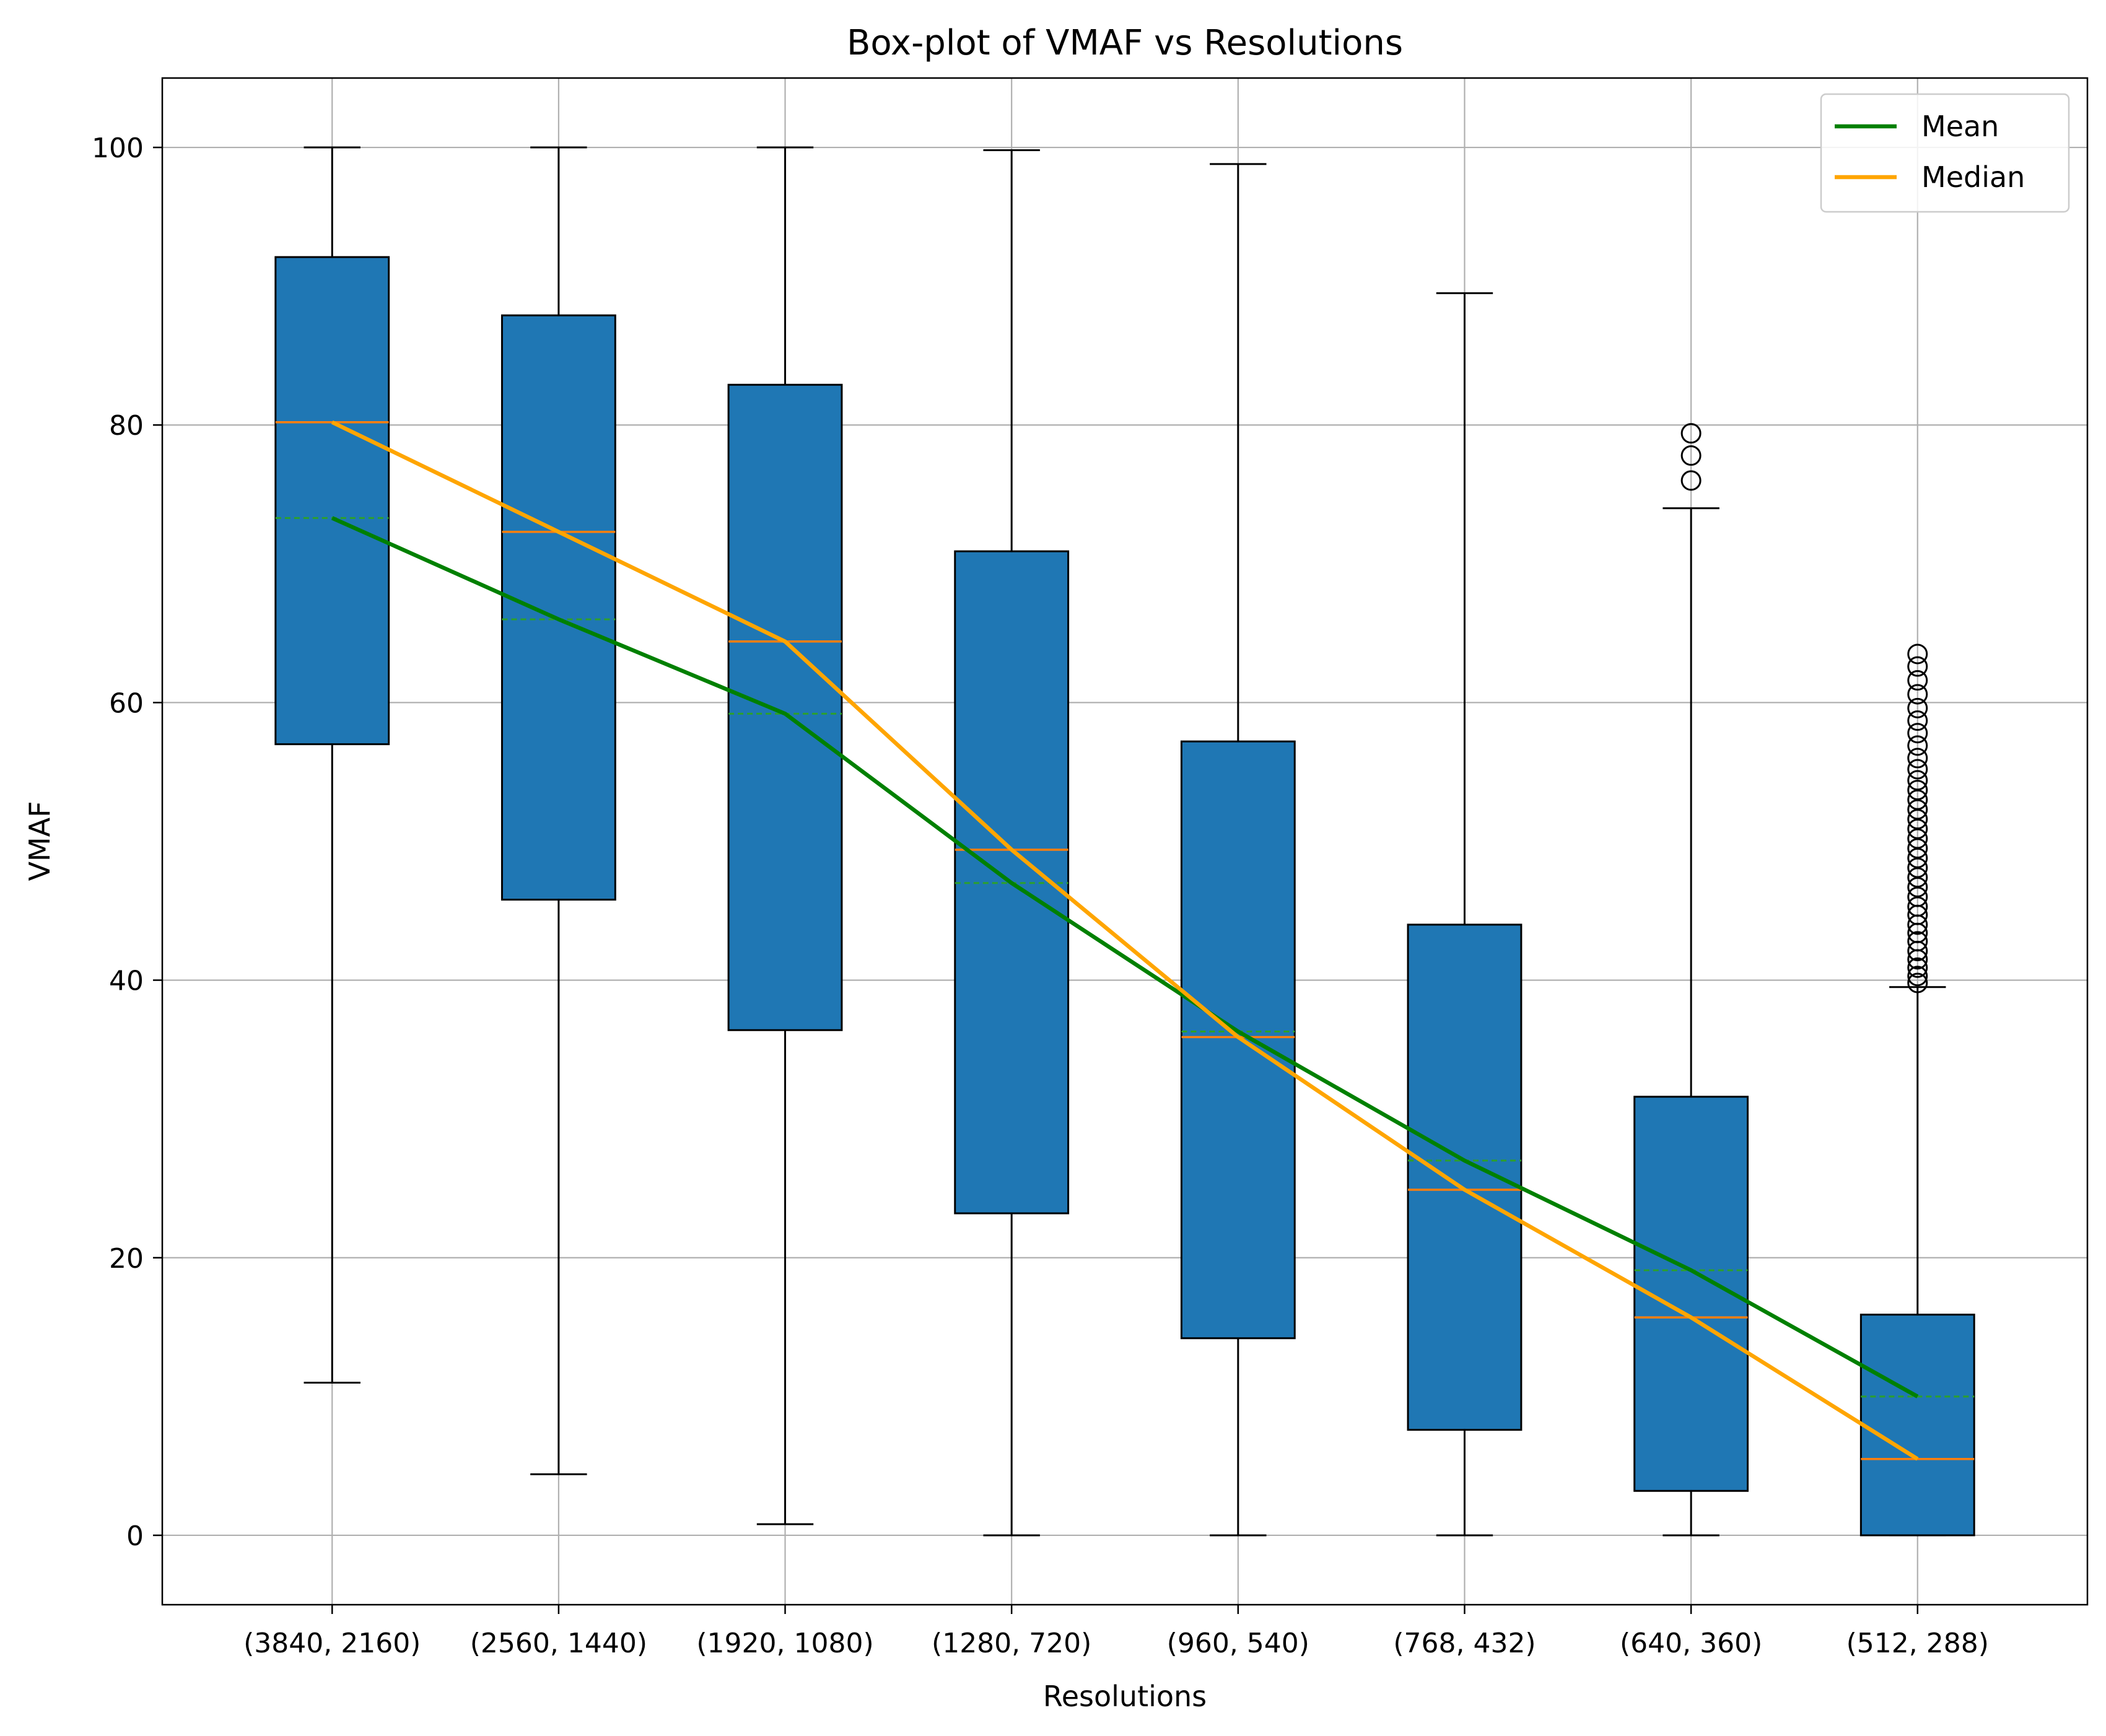 The height and width of the screenshot is (1736, 2106). What do you see at coordinates (118, 148) in the screenshot?
I see `y-tick-label: 100` at bounding box center [118, 148].